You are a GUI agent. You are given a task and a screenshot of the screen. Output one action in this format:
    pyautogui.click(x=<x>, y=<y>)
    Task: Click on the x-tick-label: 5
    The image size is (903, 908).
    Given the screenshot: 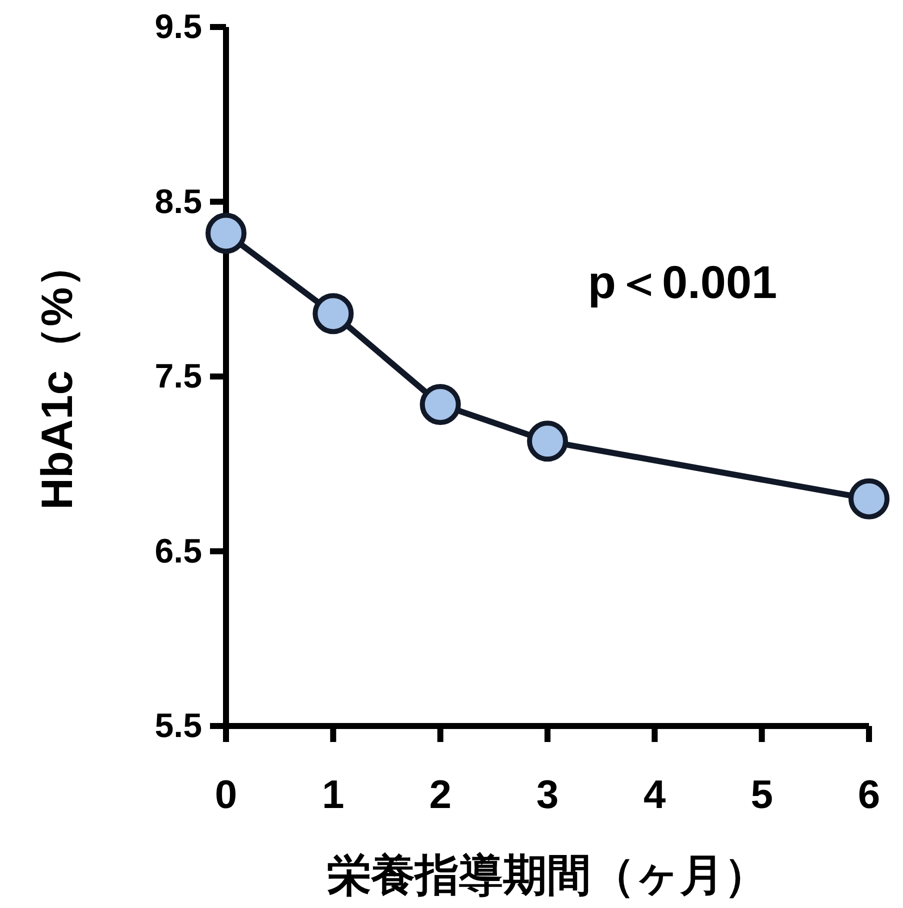 What is the action you would take?
    pyautogui.click(x=761, y=795)
    